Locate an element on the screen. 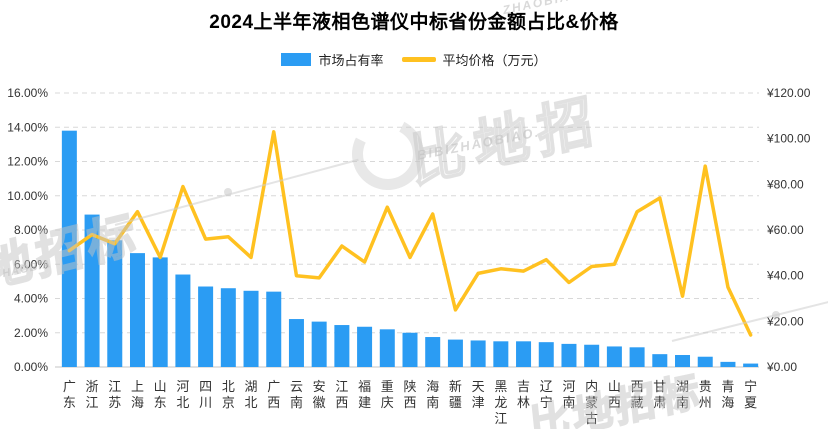  bar-新疆 is located at coordinates (455, 353).